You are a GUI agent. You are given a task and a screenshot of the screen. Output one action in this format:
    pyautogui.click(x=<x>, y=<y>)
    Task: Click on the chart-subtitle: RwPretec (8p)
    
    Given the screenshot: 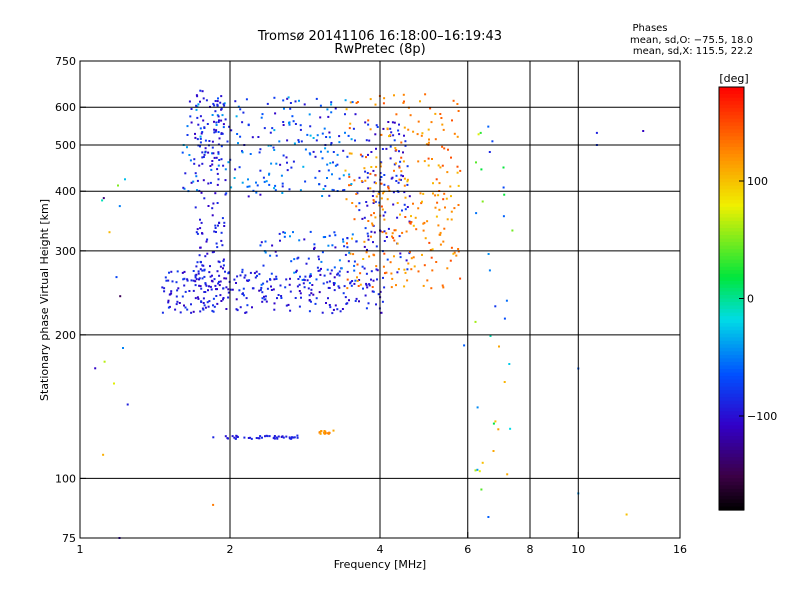 What is the action you would take?
    pyautogui.click(x=379, y=49)
    